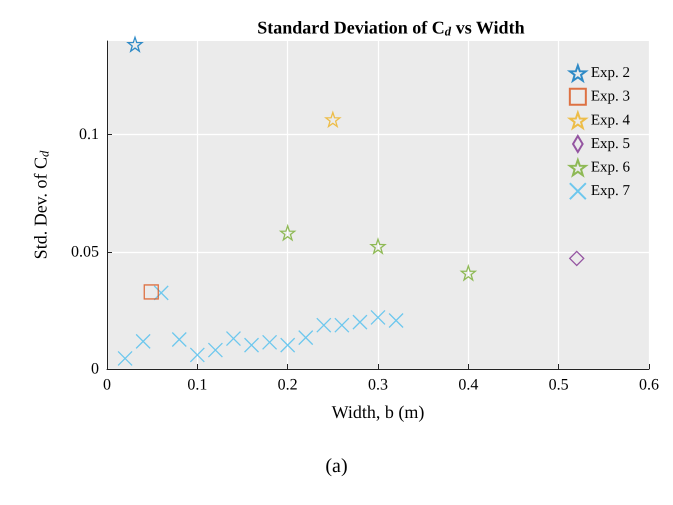  What do you see at coordinates (610, 144) in the screenshot?
I see `legend-label: Exp. 5` at bounding box center [610, 144].